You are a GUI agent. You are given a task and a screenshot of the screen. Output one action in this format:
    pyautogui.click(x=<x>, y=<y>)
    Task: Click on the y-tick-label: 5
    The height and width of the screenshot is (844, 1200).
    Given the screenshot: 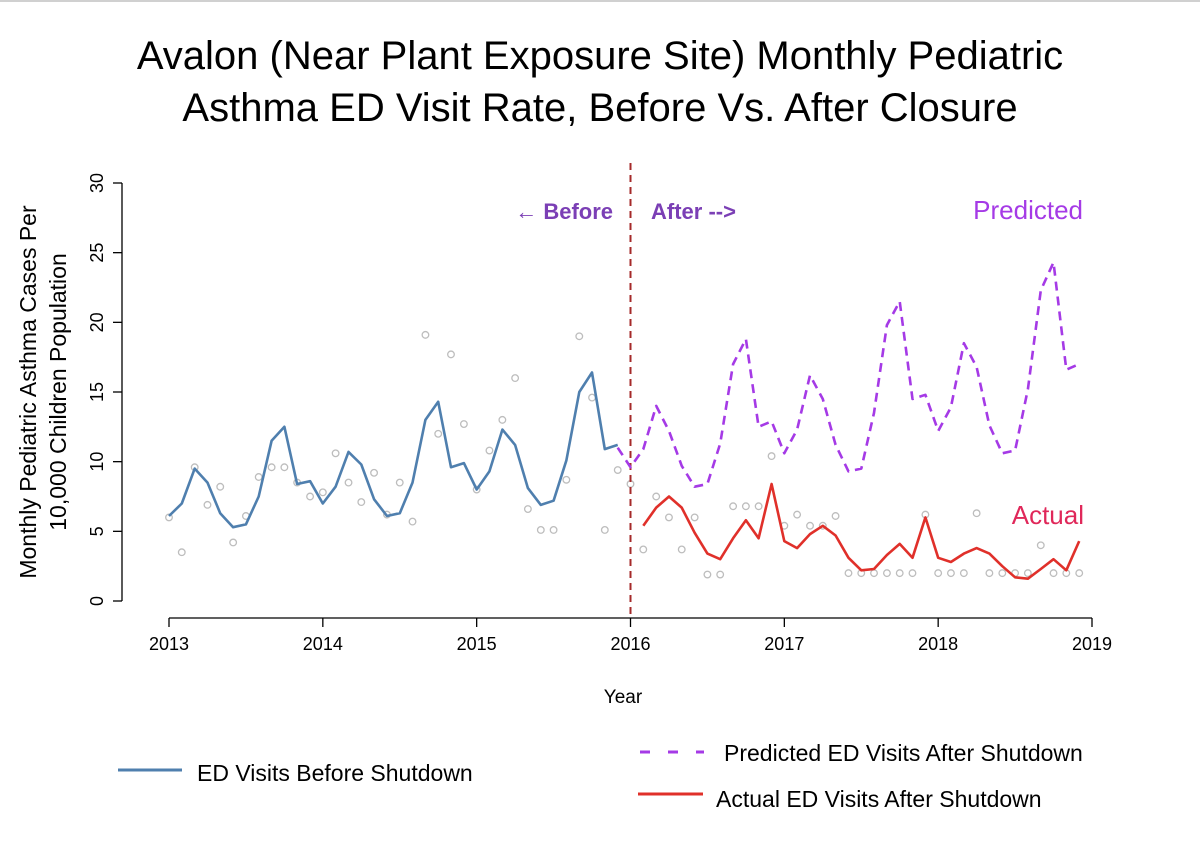 What is the action you would take?
    pyautogui.click(x=97, y=531)
    